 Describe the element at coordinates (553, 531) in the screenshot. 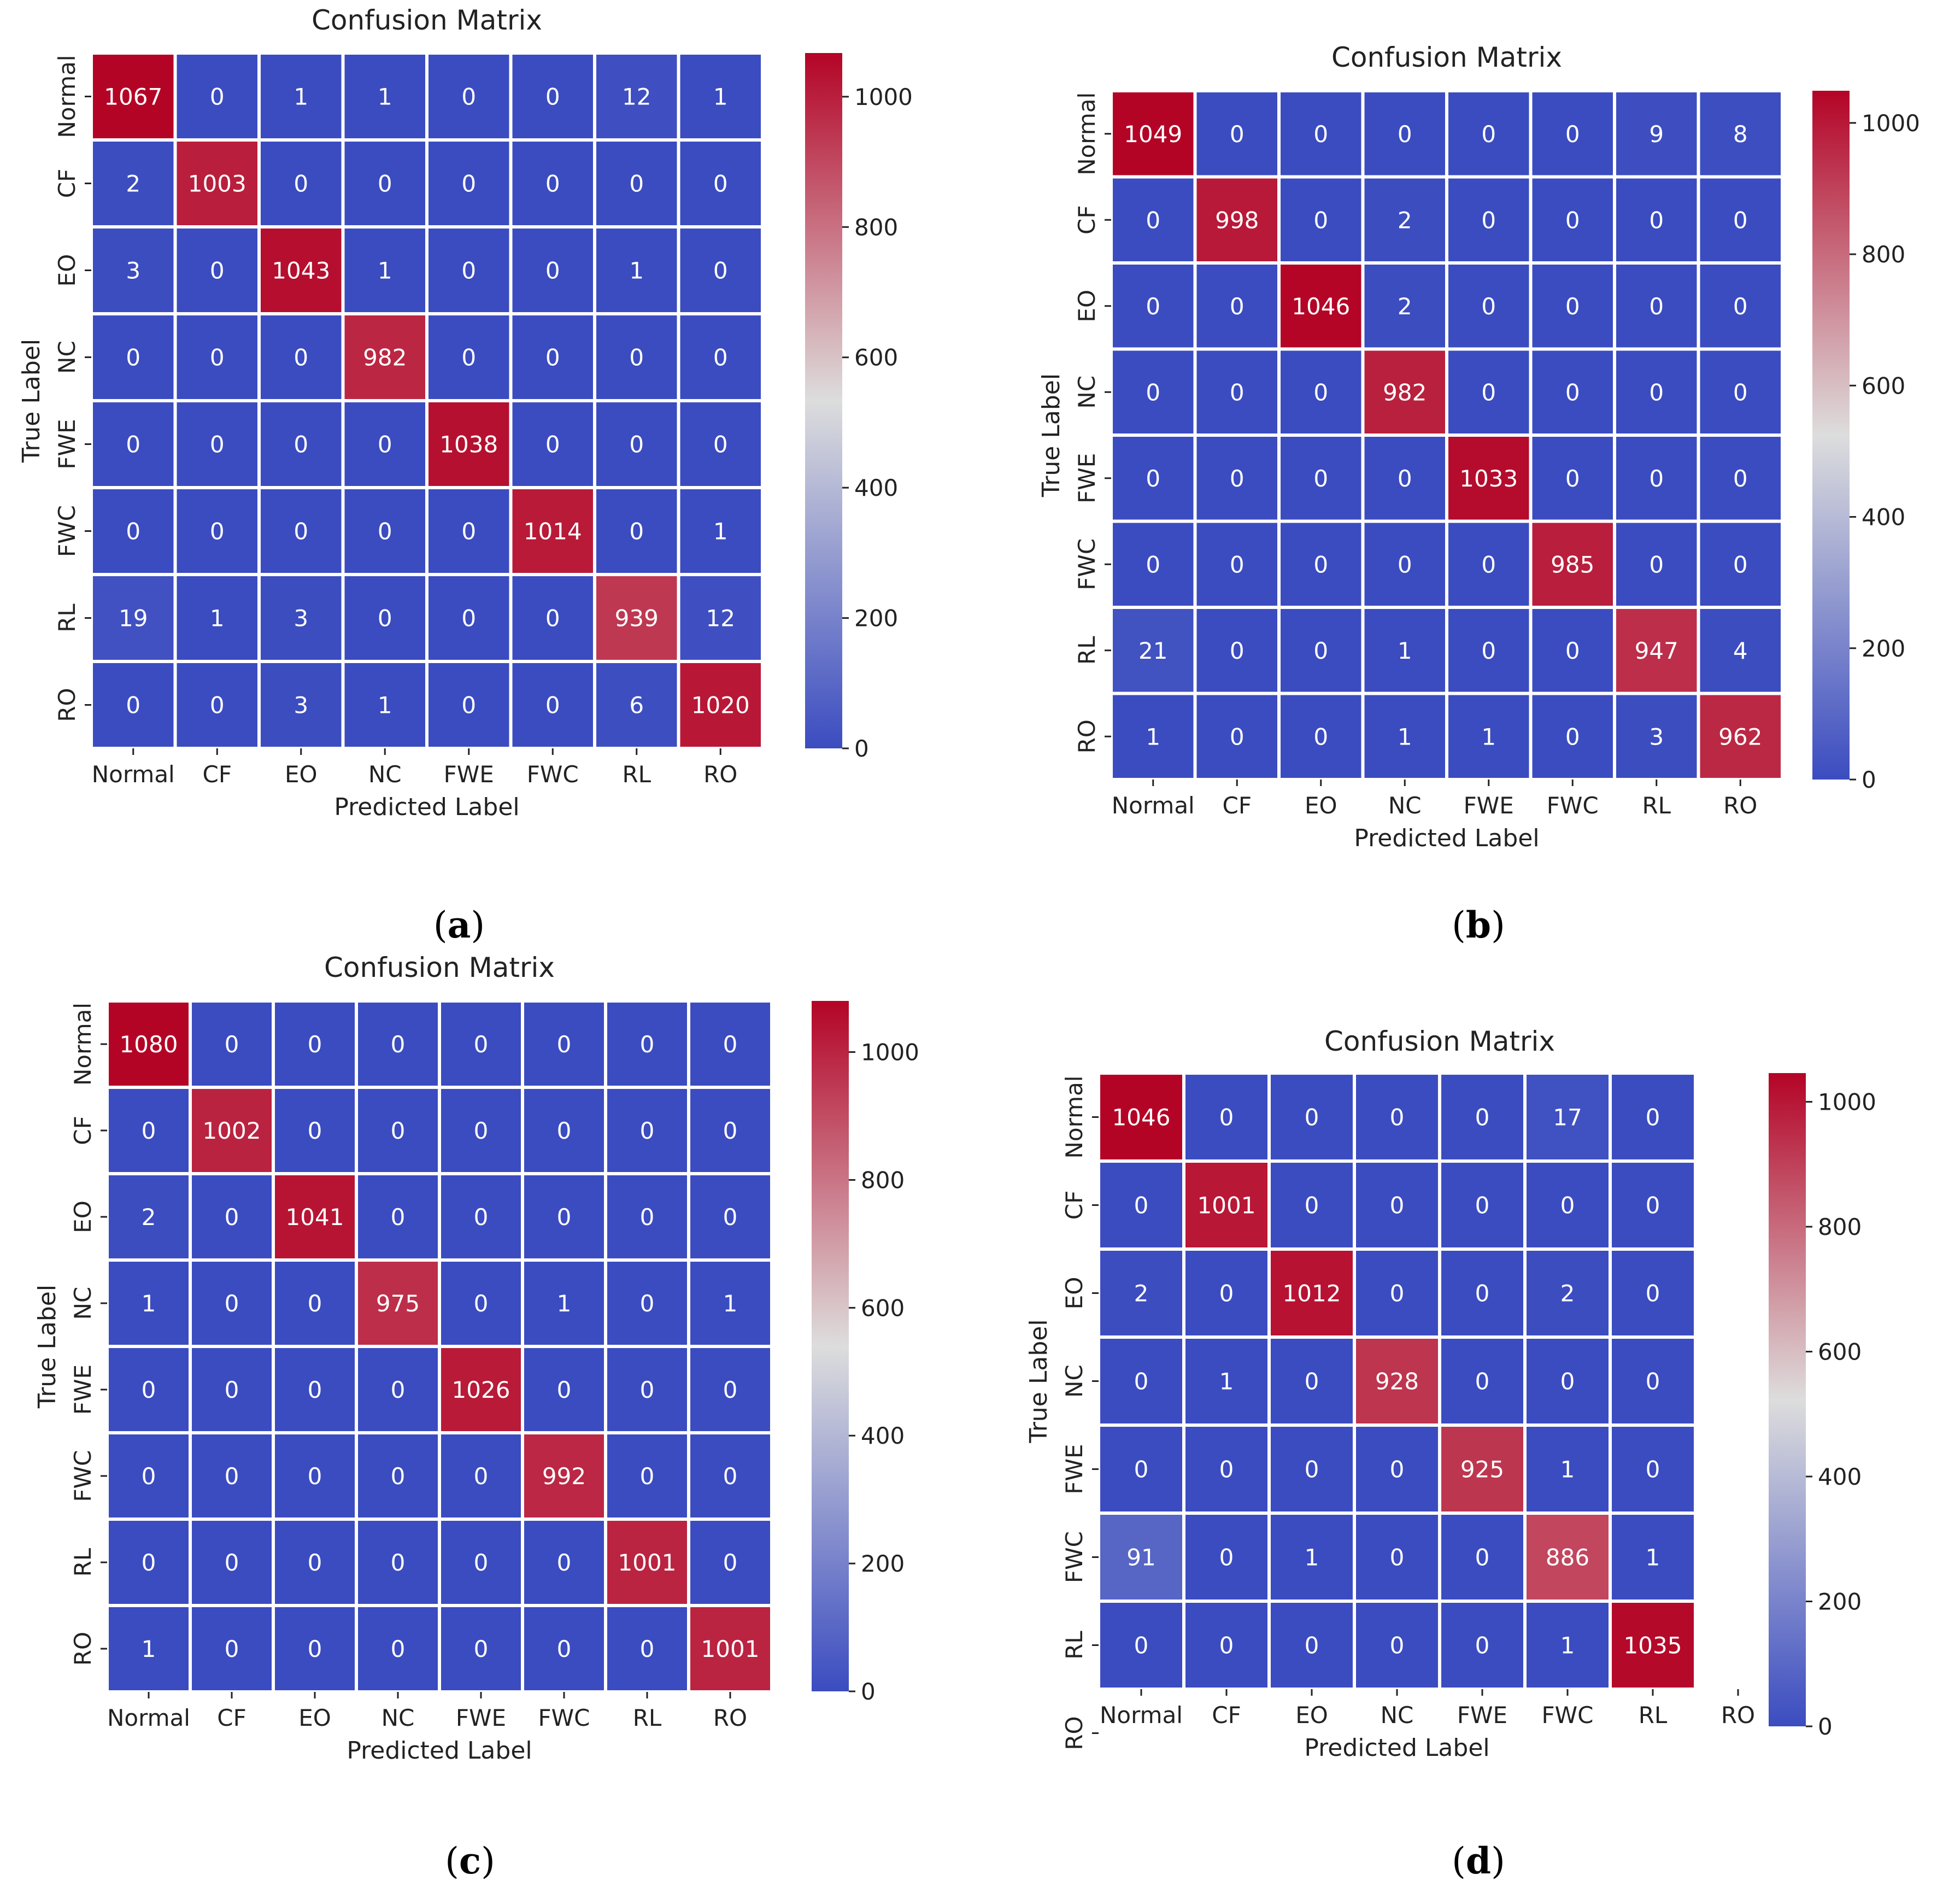

I see `cell-value: 1014` at that location.